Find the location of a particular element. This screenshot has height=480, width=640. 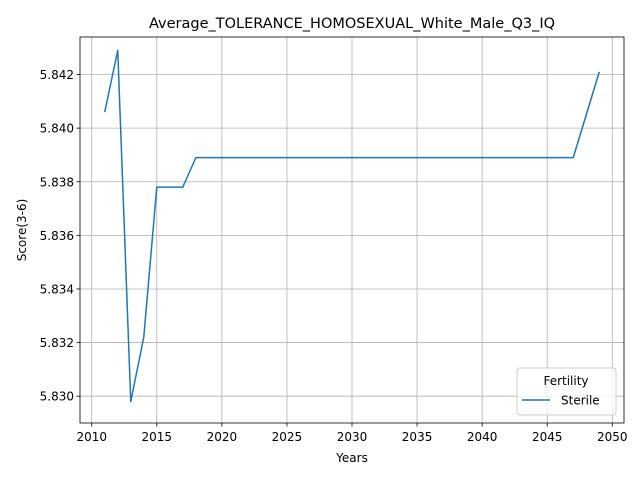

x-tick-label: 2035 is located at coordinates (417, 437).